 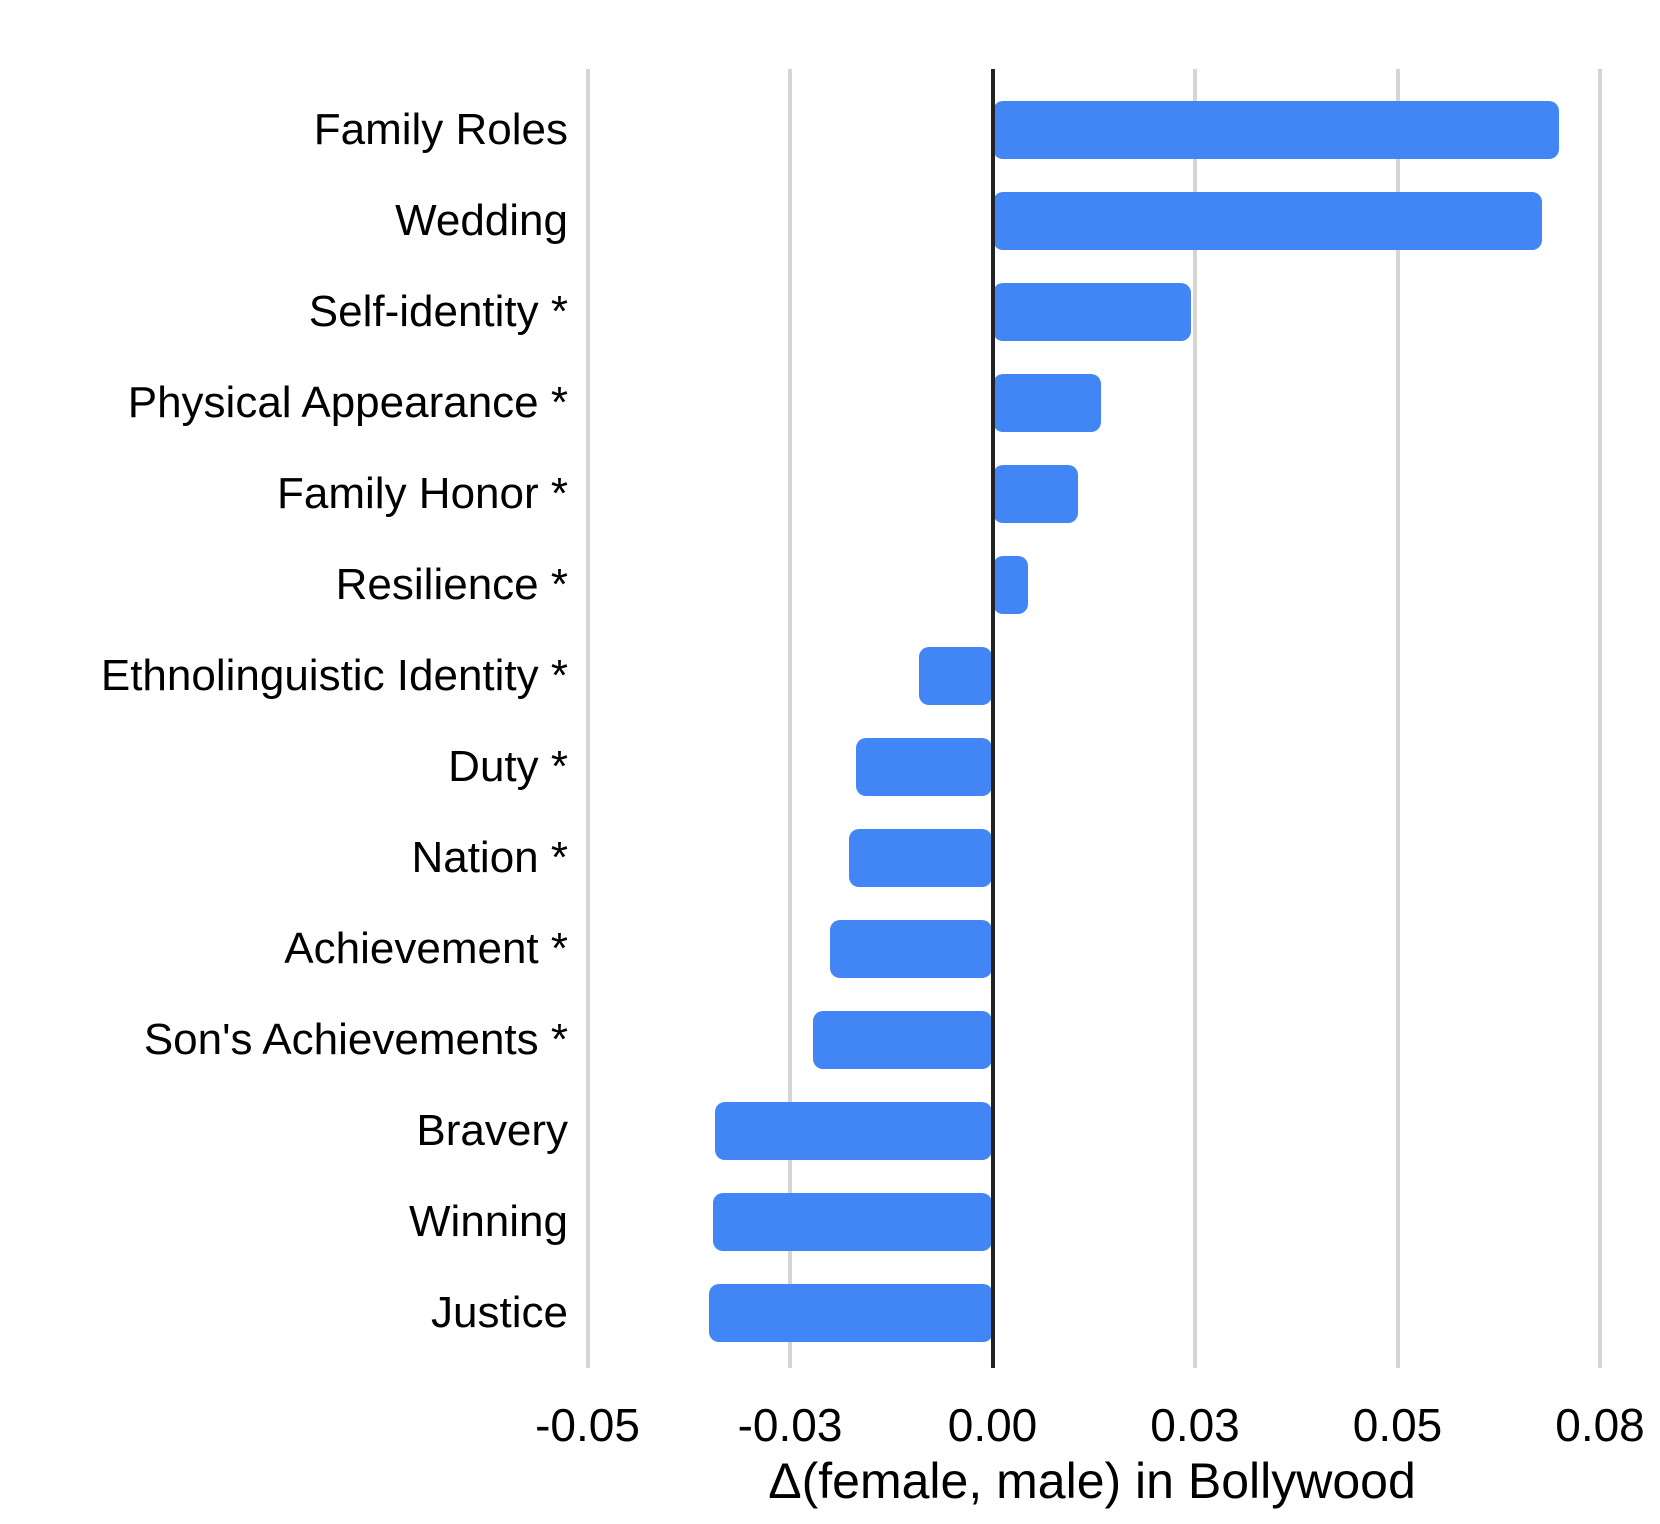 What do you see at coordinates (790, 1425) in the screenshot?
I see `x-tick-label: -0.03` at bounding box center [790, 1425].